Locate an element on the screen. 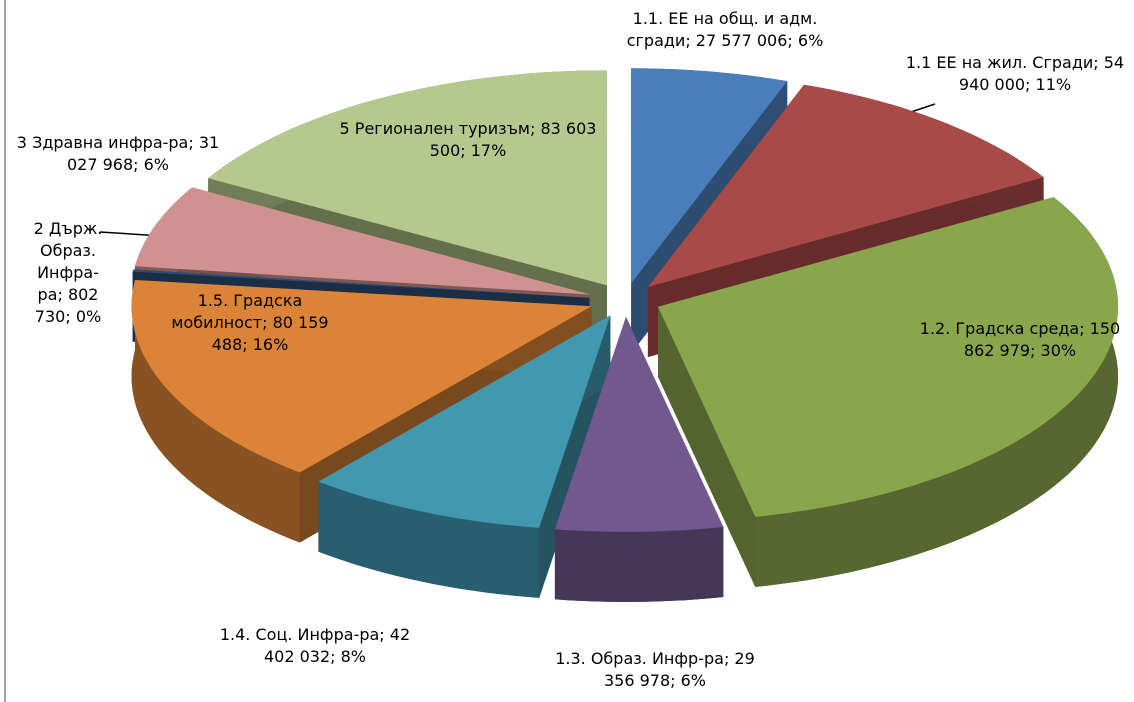 This screenshot has height=702, width=1134. data-label: 1.3. Образ. Инфр-ра; 29 356 978; 6% is located at coordinates (655, 669).